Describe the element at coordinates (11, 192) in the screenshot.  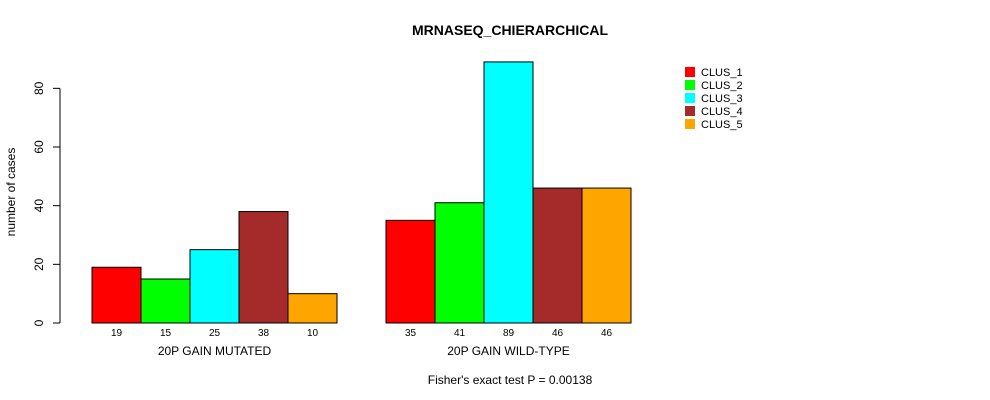
I see `y-axis-label: number of cases` at that location.